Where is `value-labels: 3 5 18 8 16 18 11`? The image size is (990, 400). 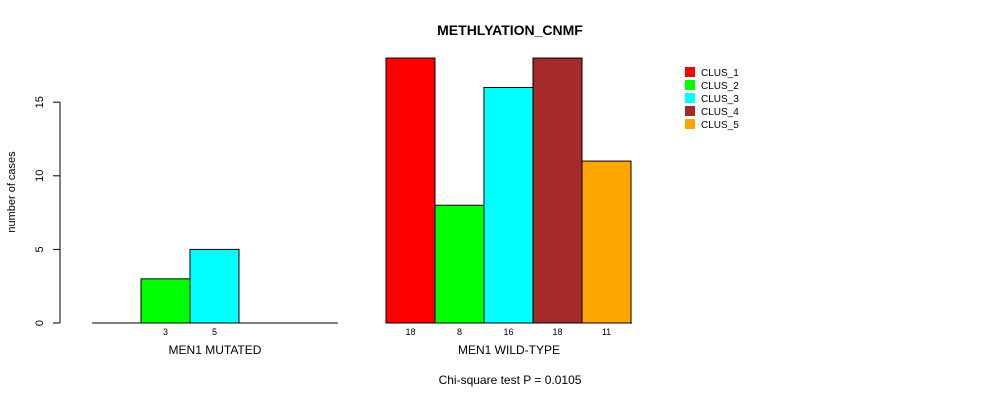
value-labels: 3 5 18 8 16 18 11 is located at coordinates (387, 332).